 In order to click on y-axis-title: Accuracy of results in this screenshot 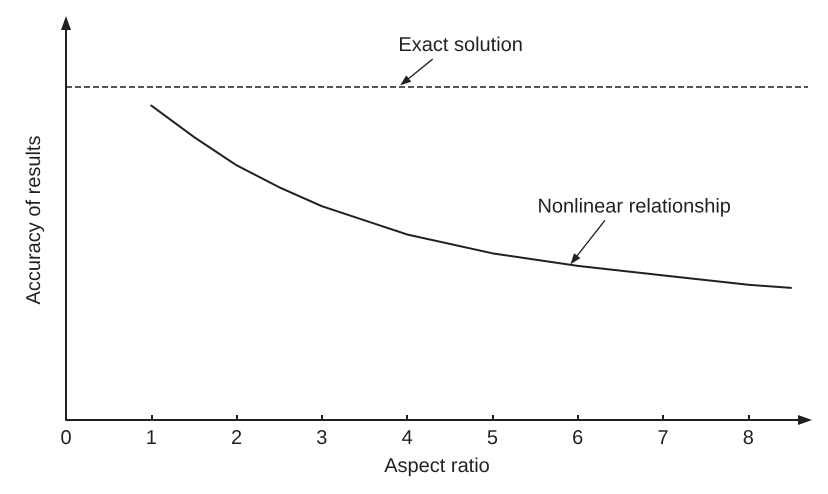, I will do `click(34, 220)`.